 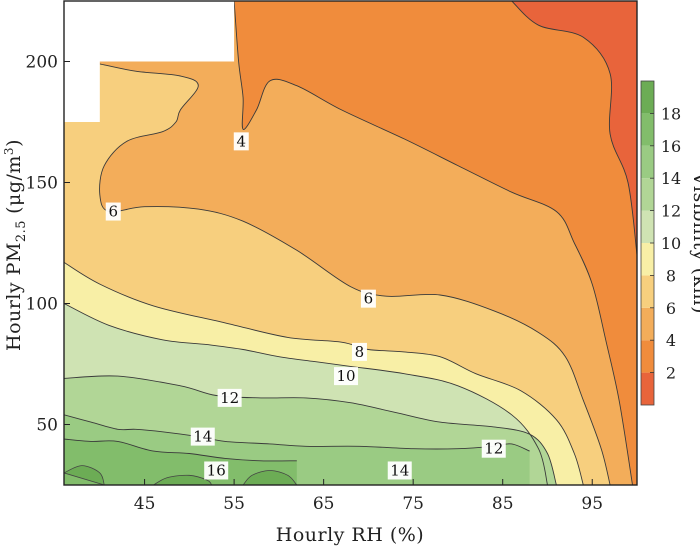 I want to click on contour-label: 8, so click(x=359, y=351).